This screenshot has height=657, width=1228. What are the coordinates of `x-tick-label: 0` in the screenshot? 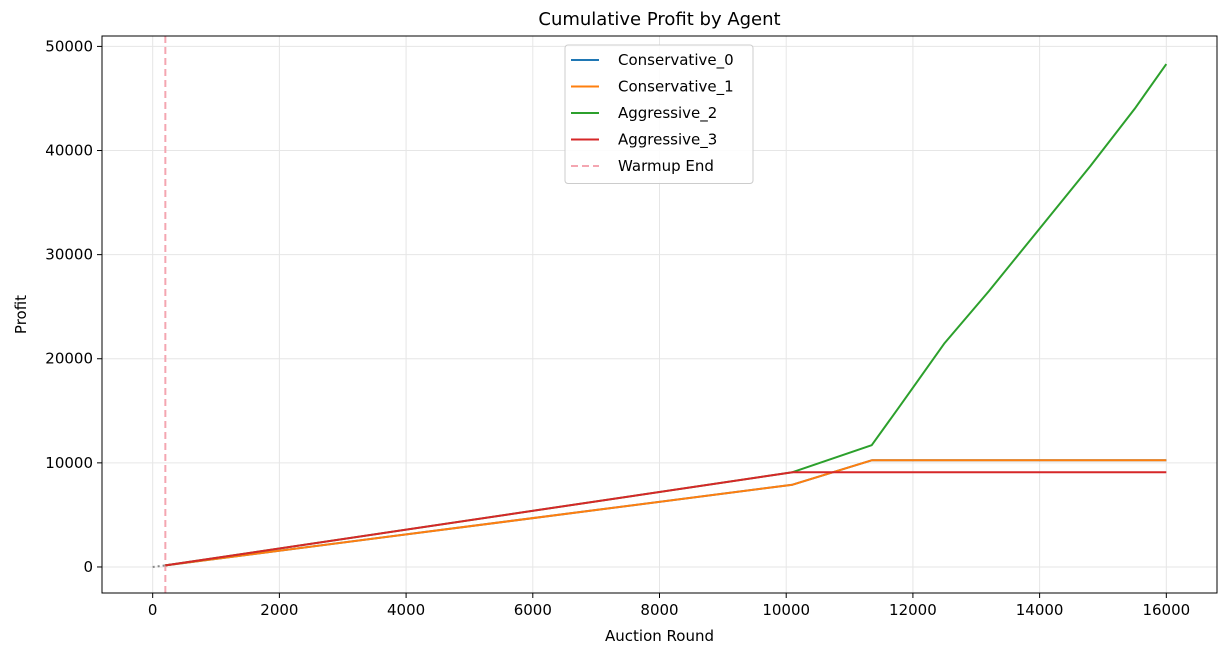 It's located at (153, 610).